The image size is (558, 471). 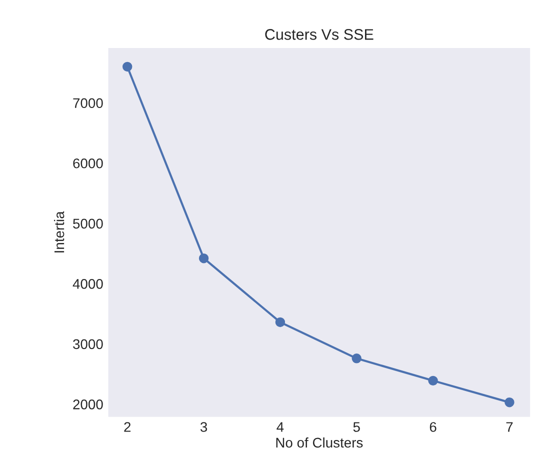 I want to click on x-tick-label: 7, so click(x=509, y=427).